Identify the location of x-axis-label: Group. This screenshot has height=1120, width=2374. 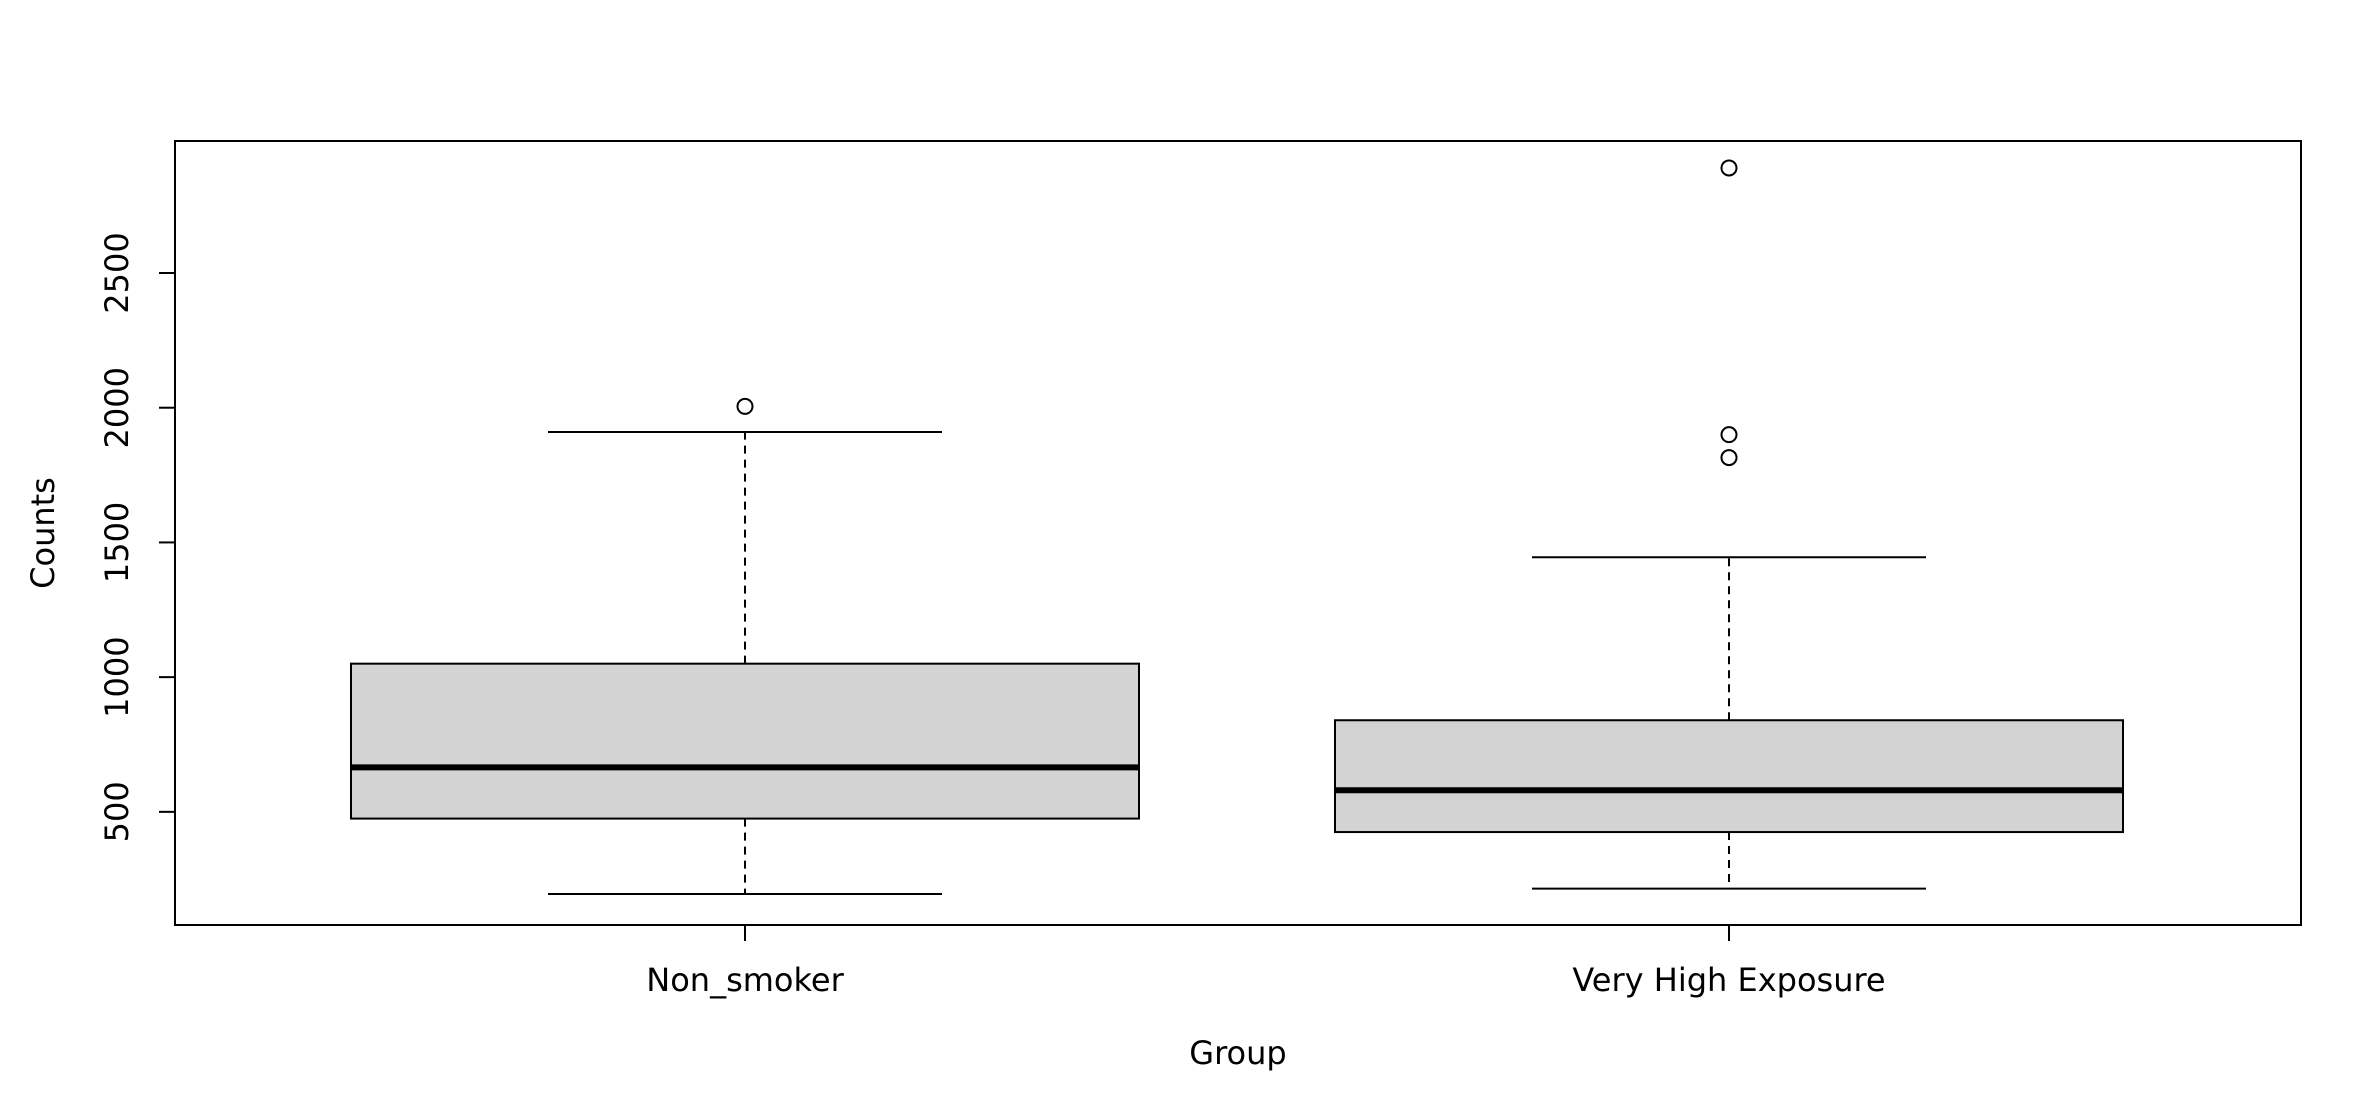
(1237, 1053).